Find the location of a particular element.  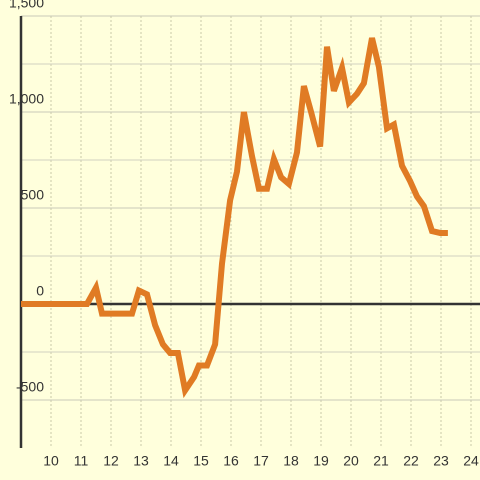

x-tick-label: 16 is located at coordinates (231, 461).